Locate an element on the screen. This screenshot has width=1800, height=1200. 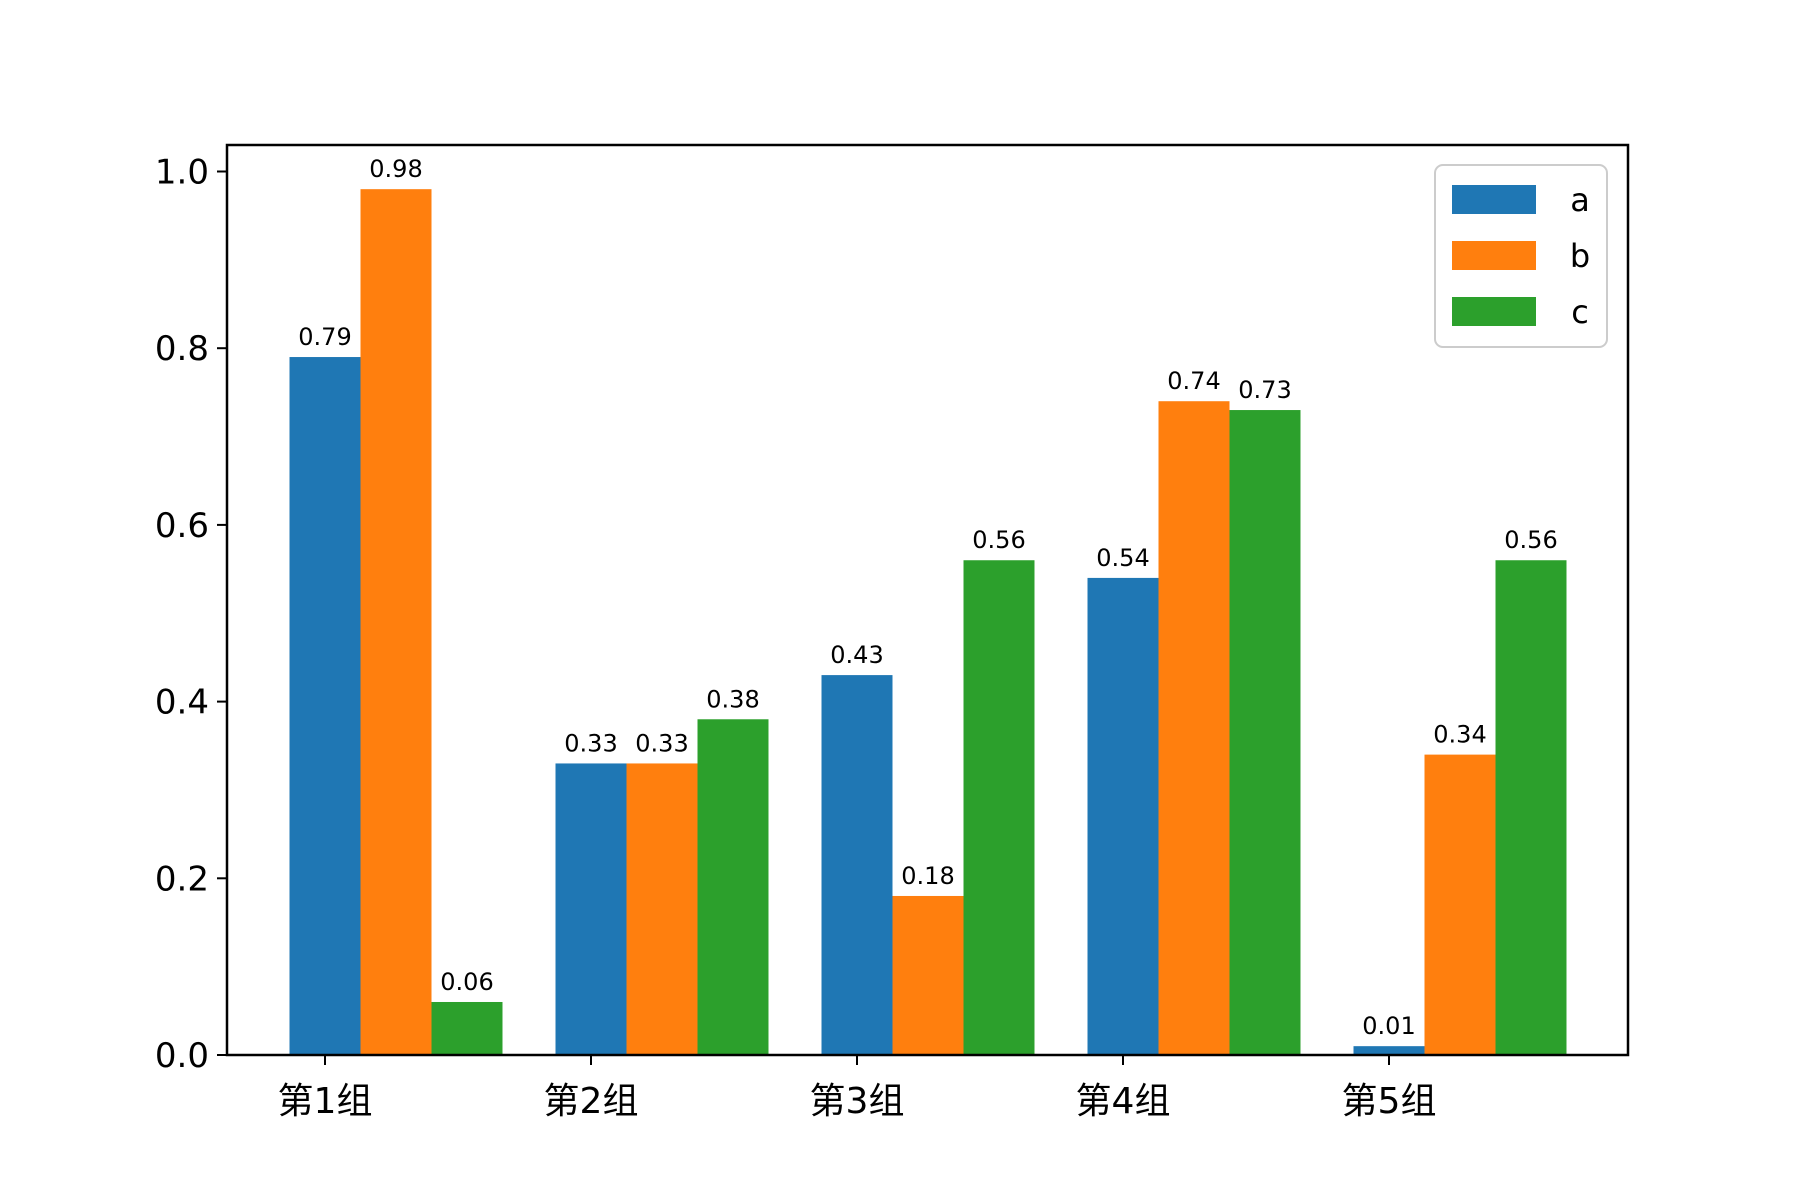
data-label-b-4: 0.74 is located at coordinates (1193, 381).